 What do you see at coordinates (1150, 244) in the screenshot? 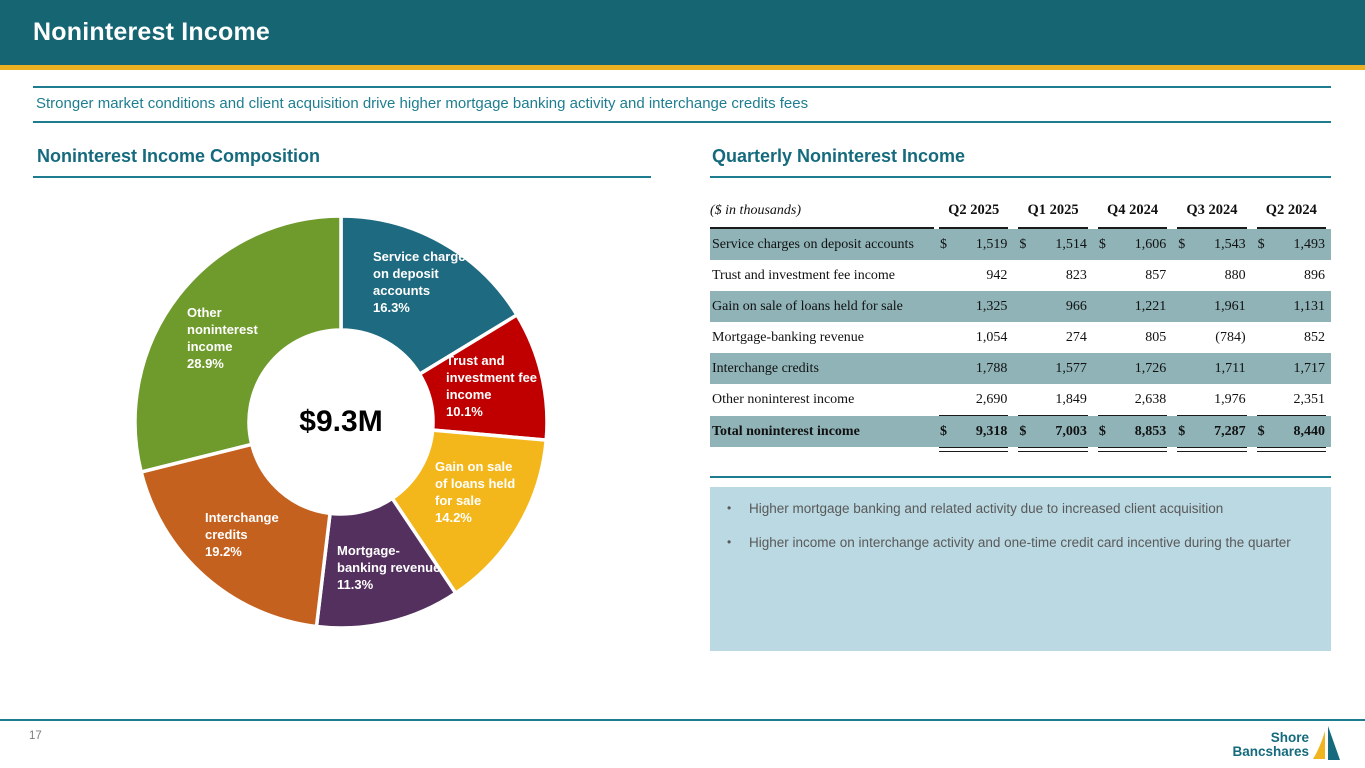
I see `cell-value: 1,606` at bounding box center [1150, 244].